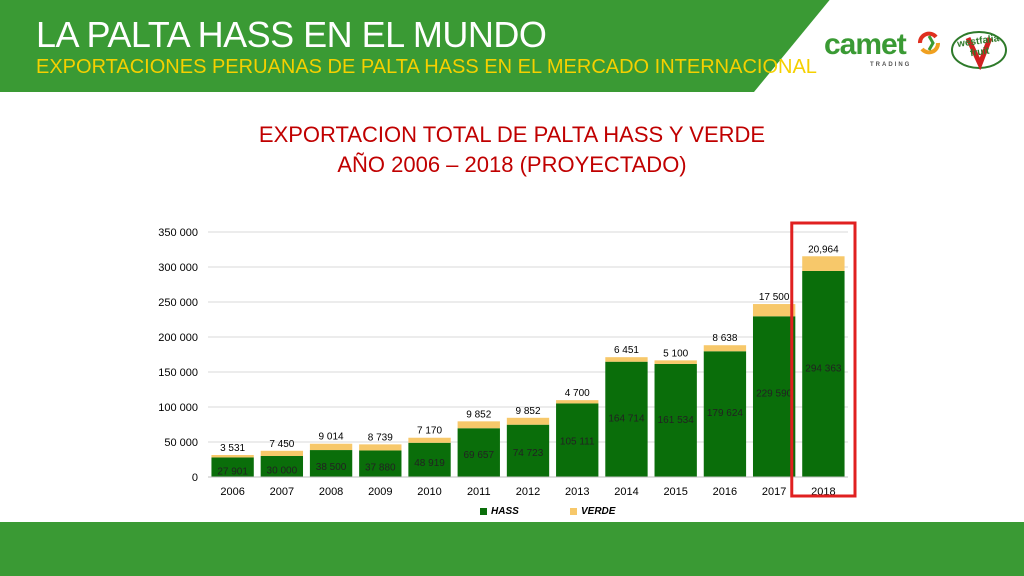 The width and height of the screenshot is (1024, 576). I want to click on data-label-verde: 17 500, so click(774, 297).